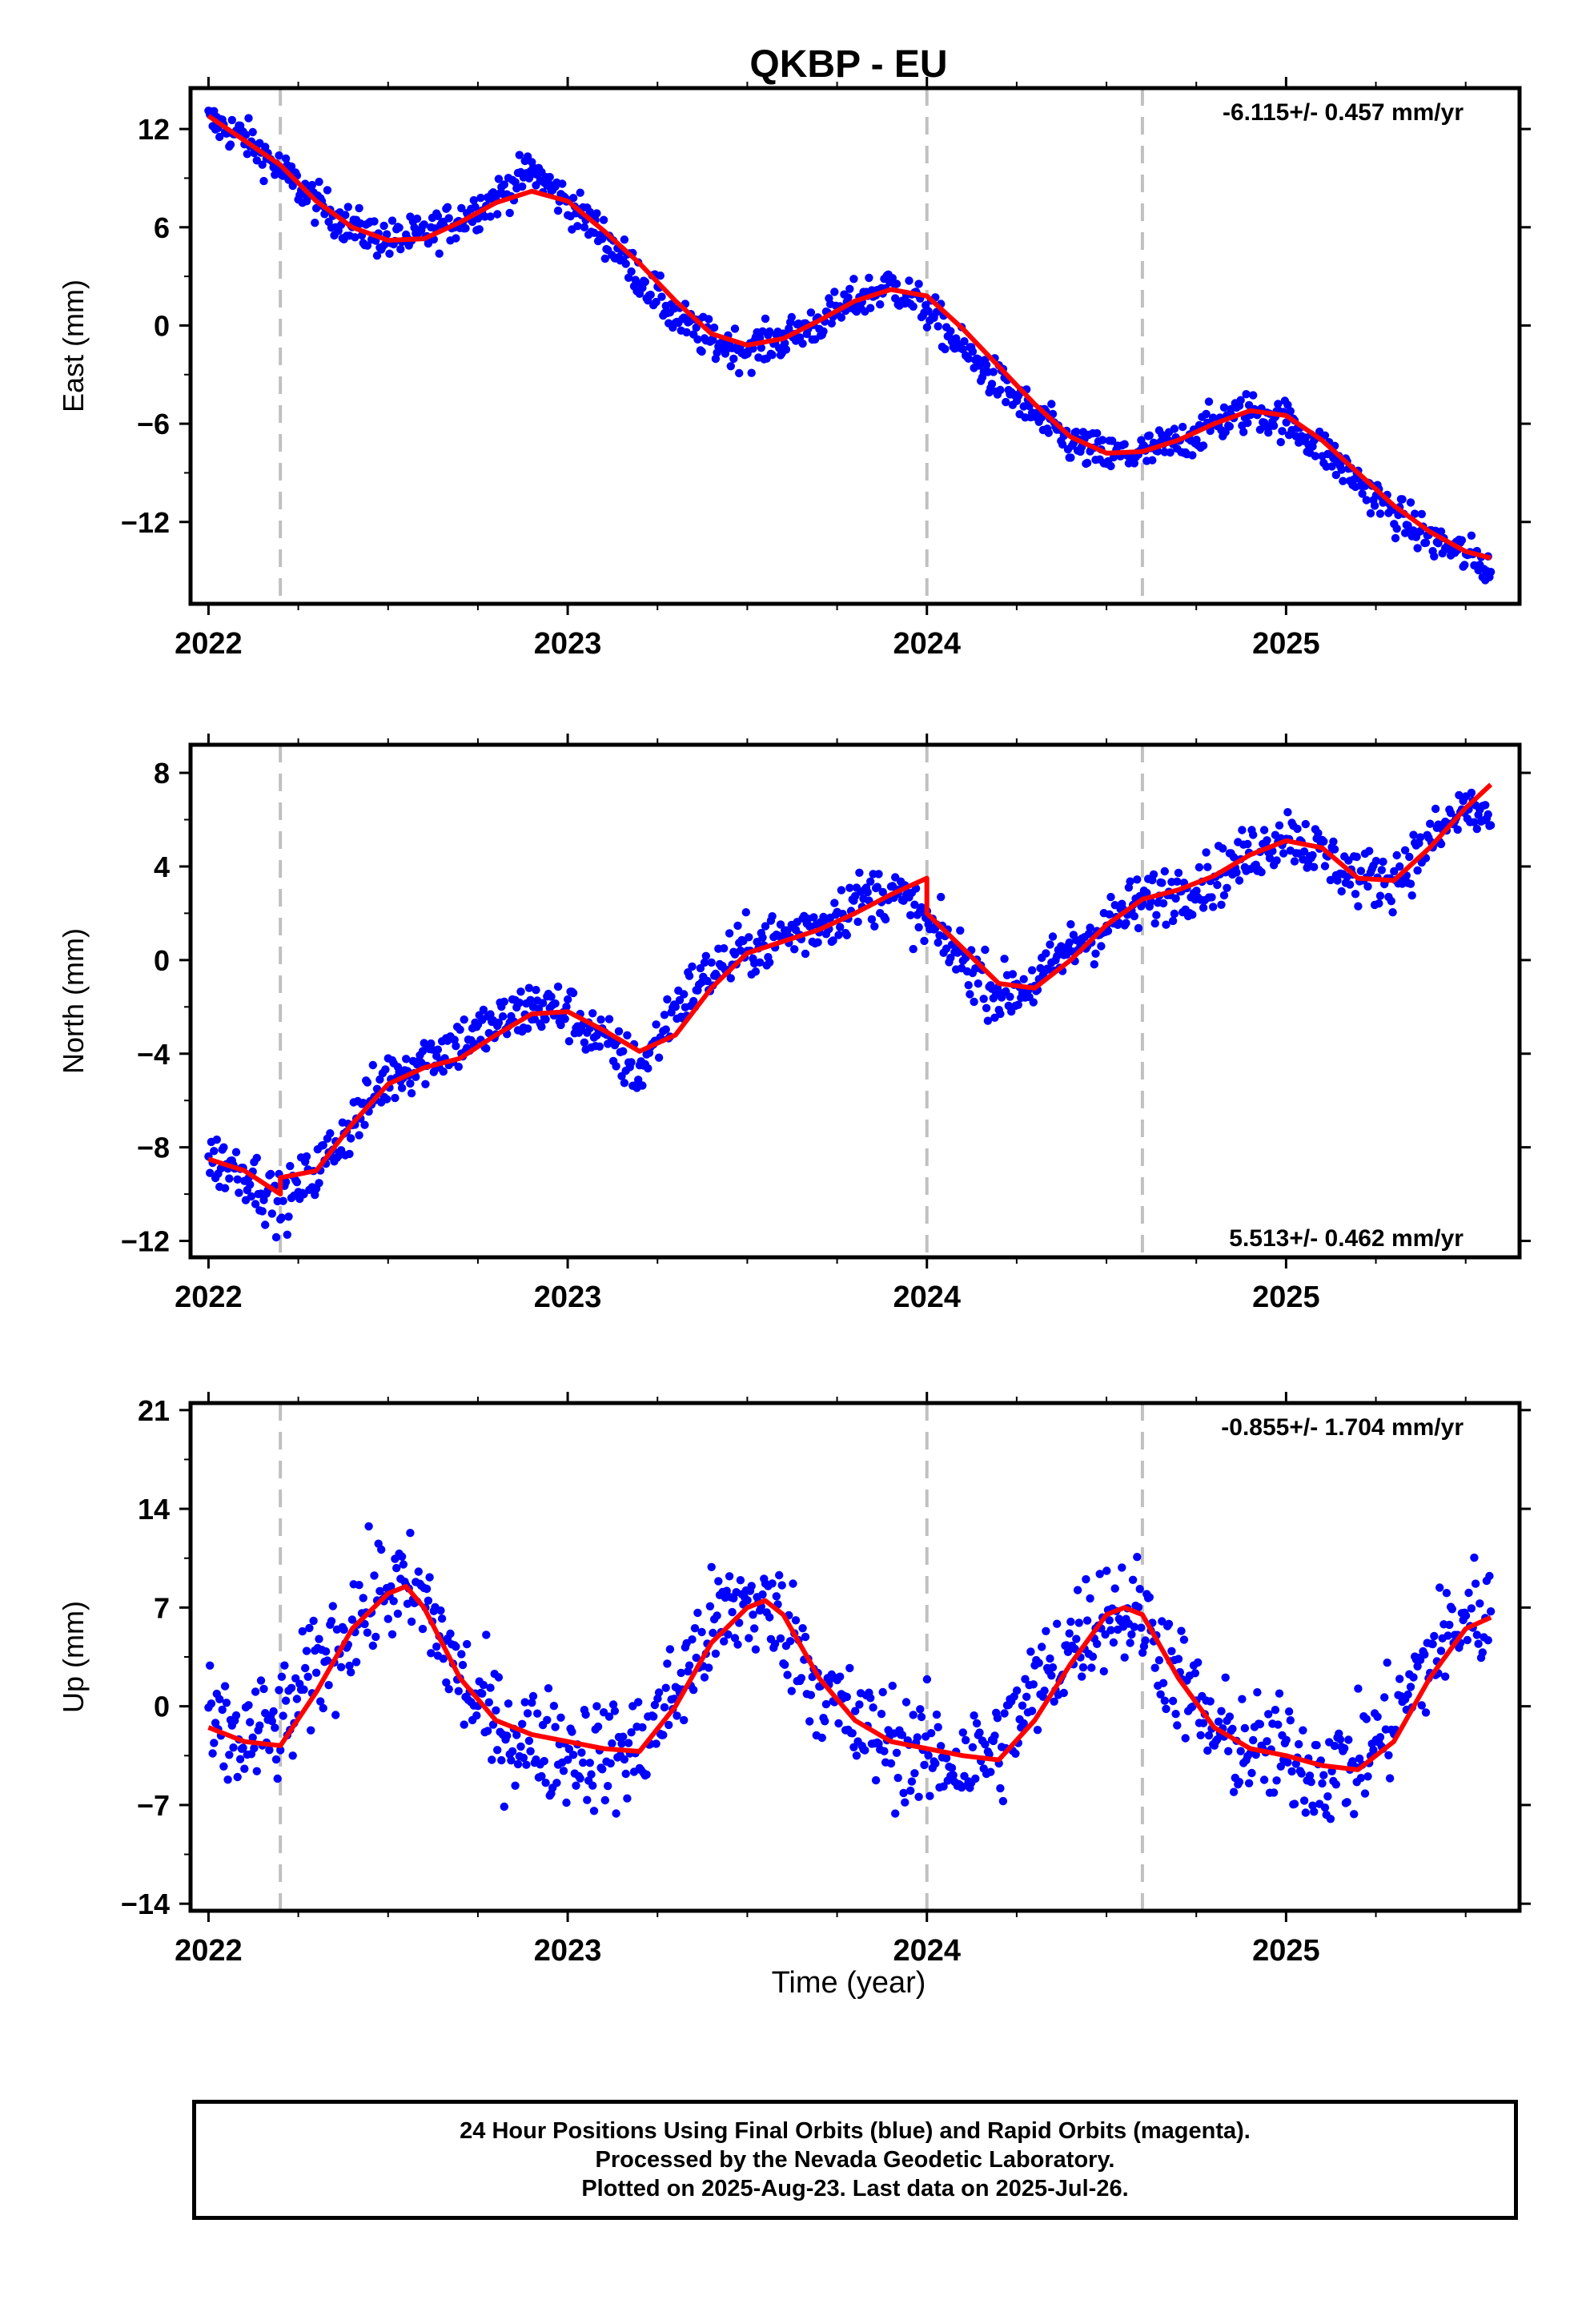  What do you see at coordinates (145, 1904) in the screenshot?
I see `y-tick-label: −14` at bounding box center [145, 1904].